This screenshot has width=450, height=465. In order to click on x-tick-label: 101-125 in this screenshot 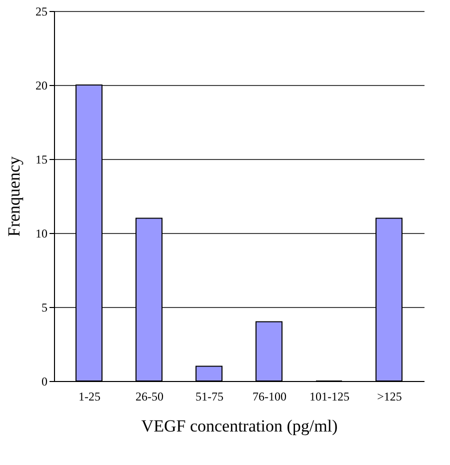, I will do `click(330, 397)`.